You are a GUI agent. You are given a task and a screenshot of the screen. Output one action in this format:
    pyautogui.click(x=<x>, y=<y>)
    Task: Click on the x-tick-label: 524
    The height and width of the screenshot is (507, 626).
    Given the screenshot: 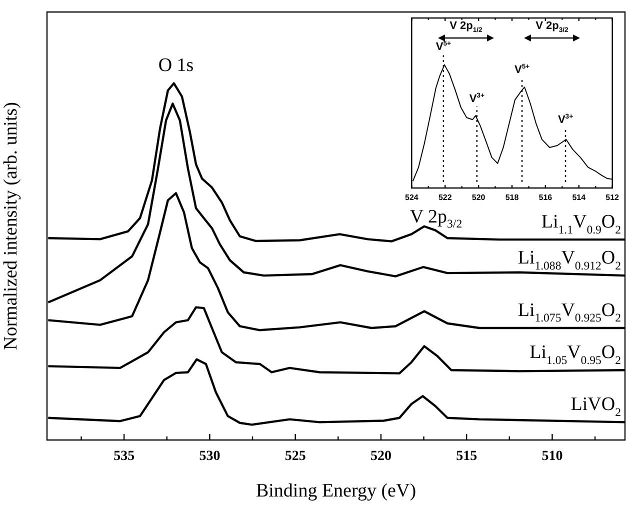 What is the action you would take?
    pyautogui.click(x=411, y=197)
    